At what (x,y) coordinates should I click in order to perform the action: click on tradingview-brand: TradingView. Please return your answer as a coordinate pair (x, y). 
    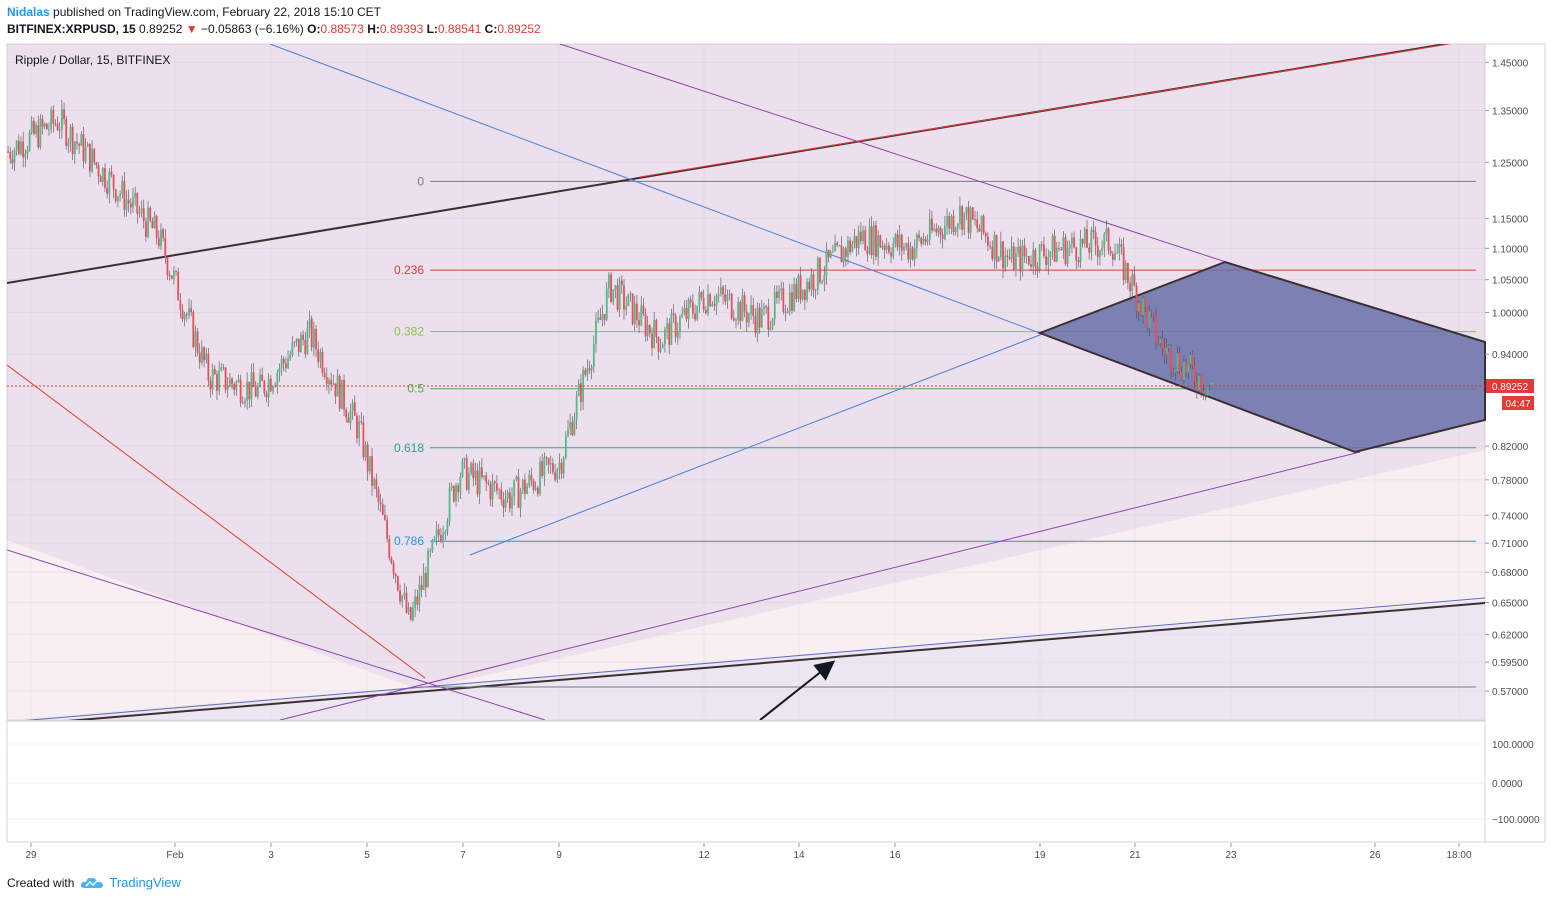
    Looking at the image, I should click on (130, 882).